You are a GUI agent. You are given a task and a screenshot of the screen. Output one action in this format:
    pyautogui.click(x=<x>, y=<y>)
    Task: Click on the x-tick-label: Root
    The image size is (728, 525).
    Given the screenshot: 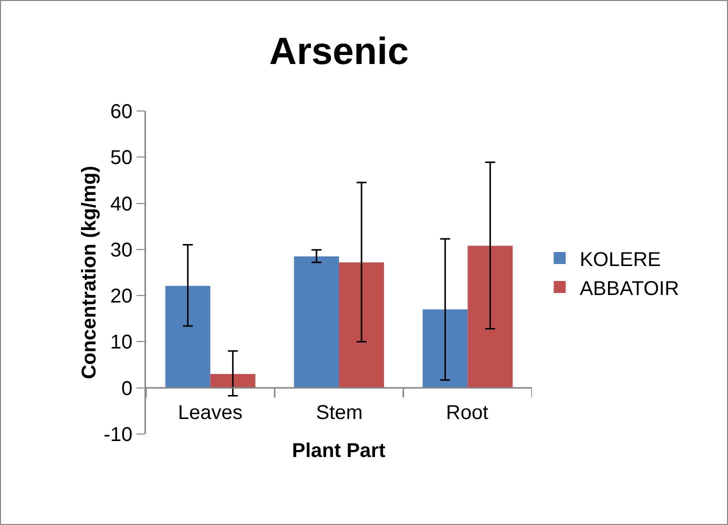 What is the action you would take?
    pyautogui.click(x=467, y=413)
    